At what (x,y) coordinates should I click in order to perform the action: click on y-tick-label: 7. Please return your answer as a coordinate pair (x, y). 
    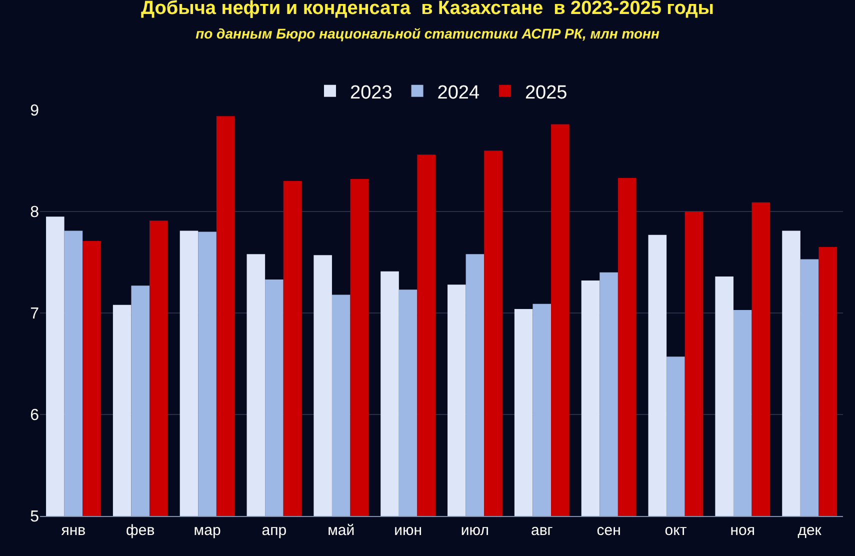
    Looking at the image, I should click on (35, 314).